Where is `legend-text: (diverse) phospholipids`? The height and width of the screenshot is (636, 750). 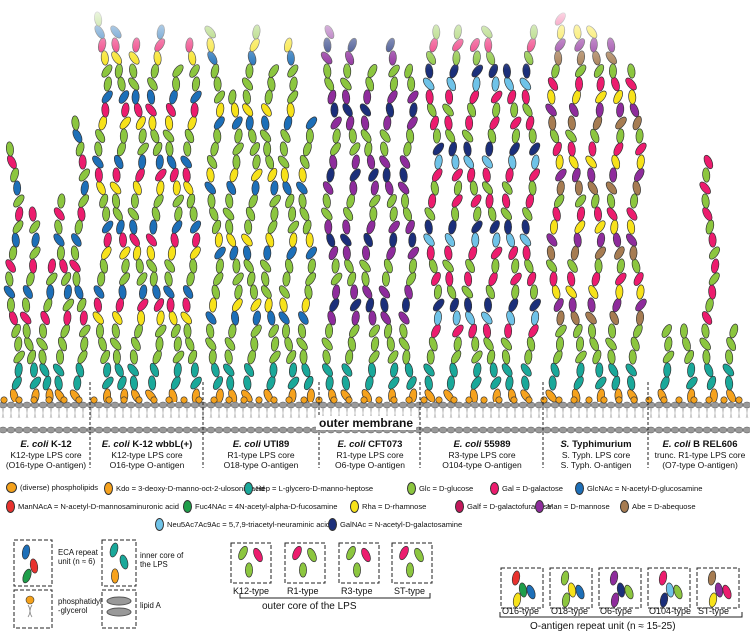 legend-text: (diverse) phospholipids is located at coordinates (59, 487).